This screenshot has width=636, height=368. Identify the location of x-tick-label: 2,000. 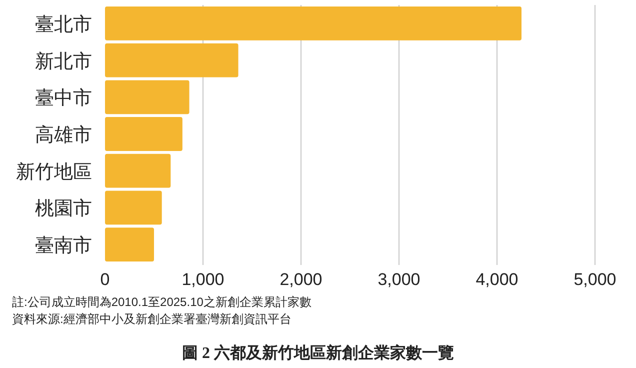
(301, 279).